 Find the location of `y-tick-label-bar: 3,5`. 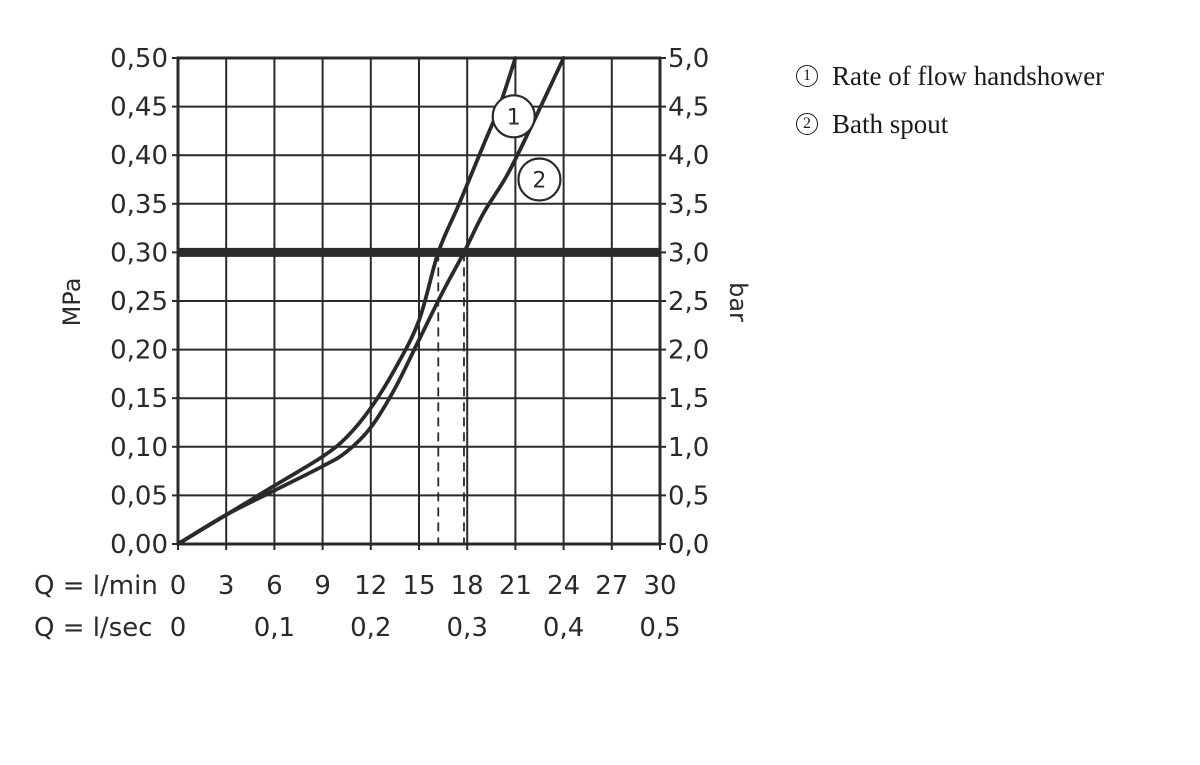

y-tick-label-bar: 3,5 is located at coordinates (688, 205).